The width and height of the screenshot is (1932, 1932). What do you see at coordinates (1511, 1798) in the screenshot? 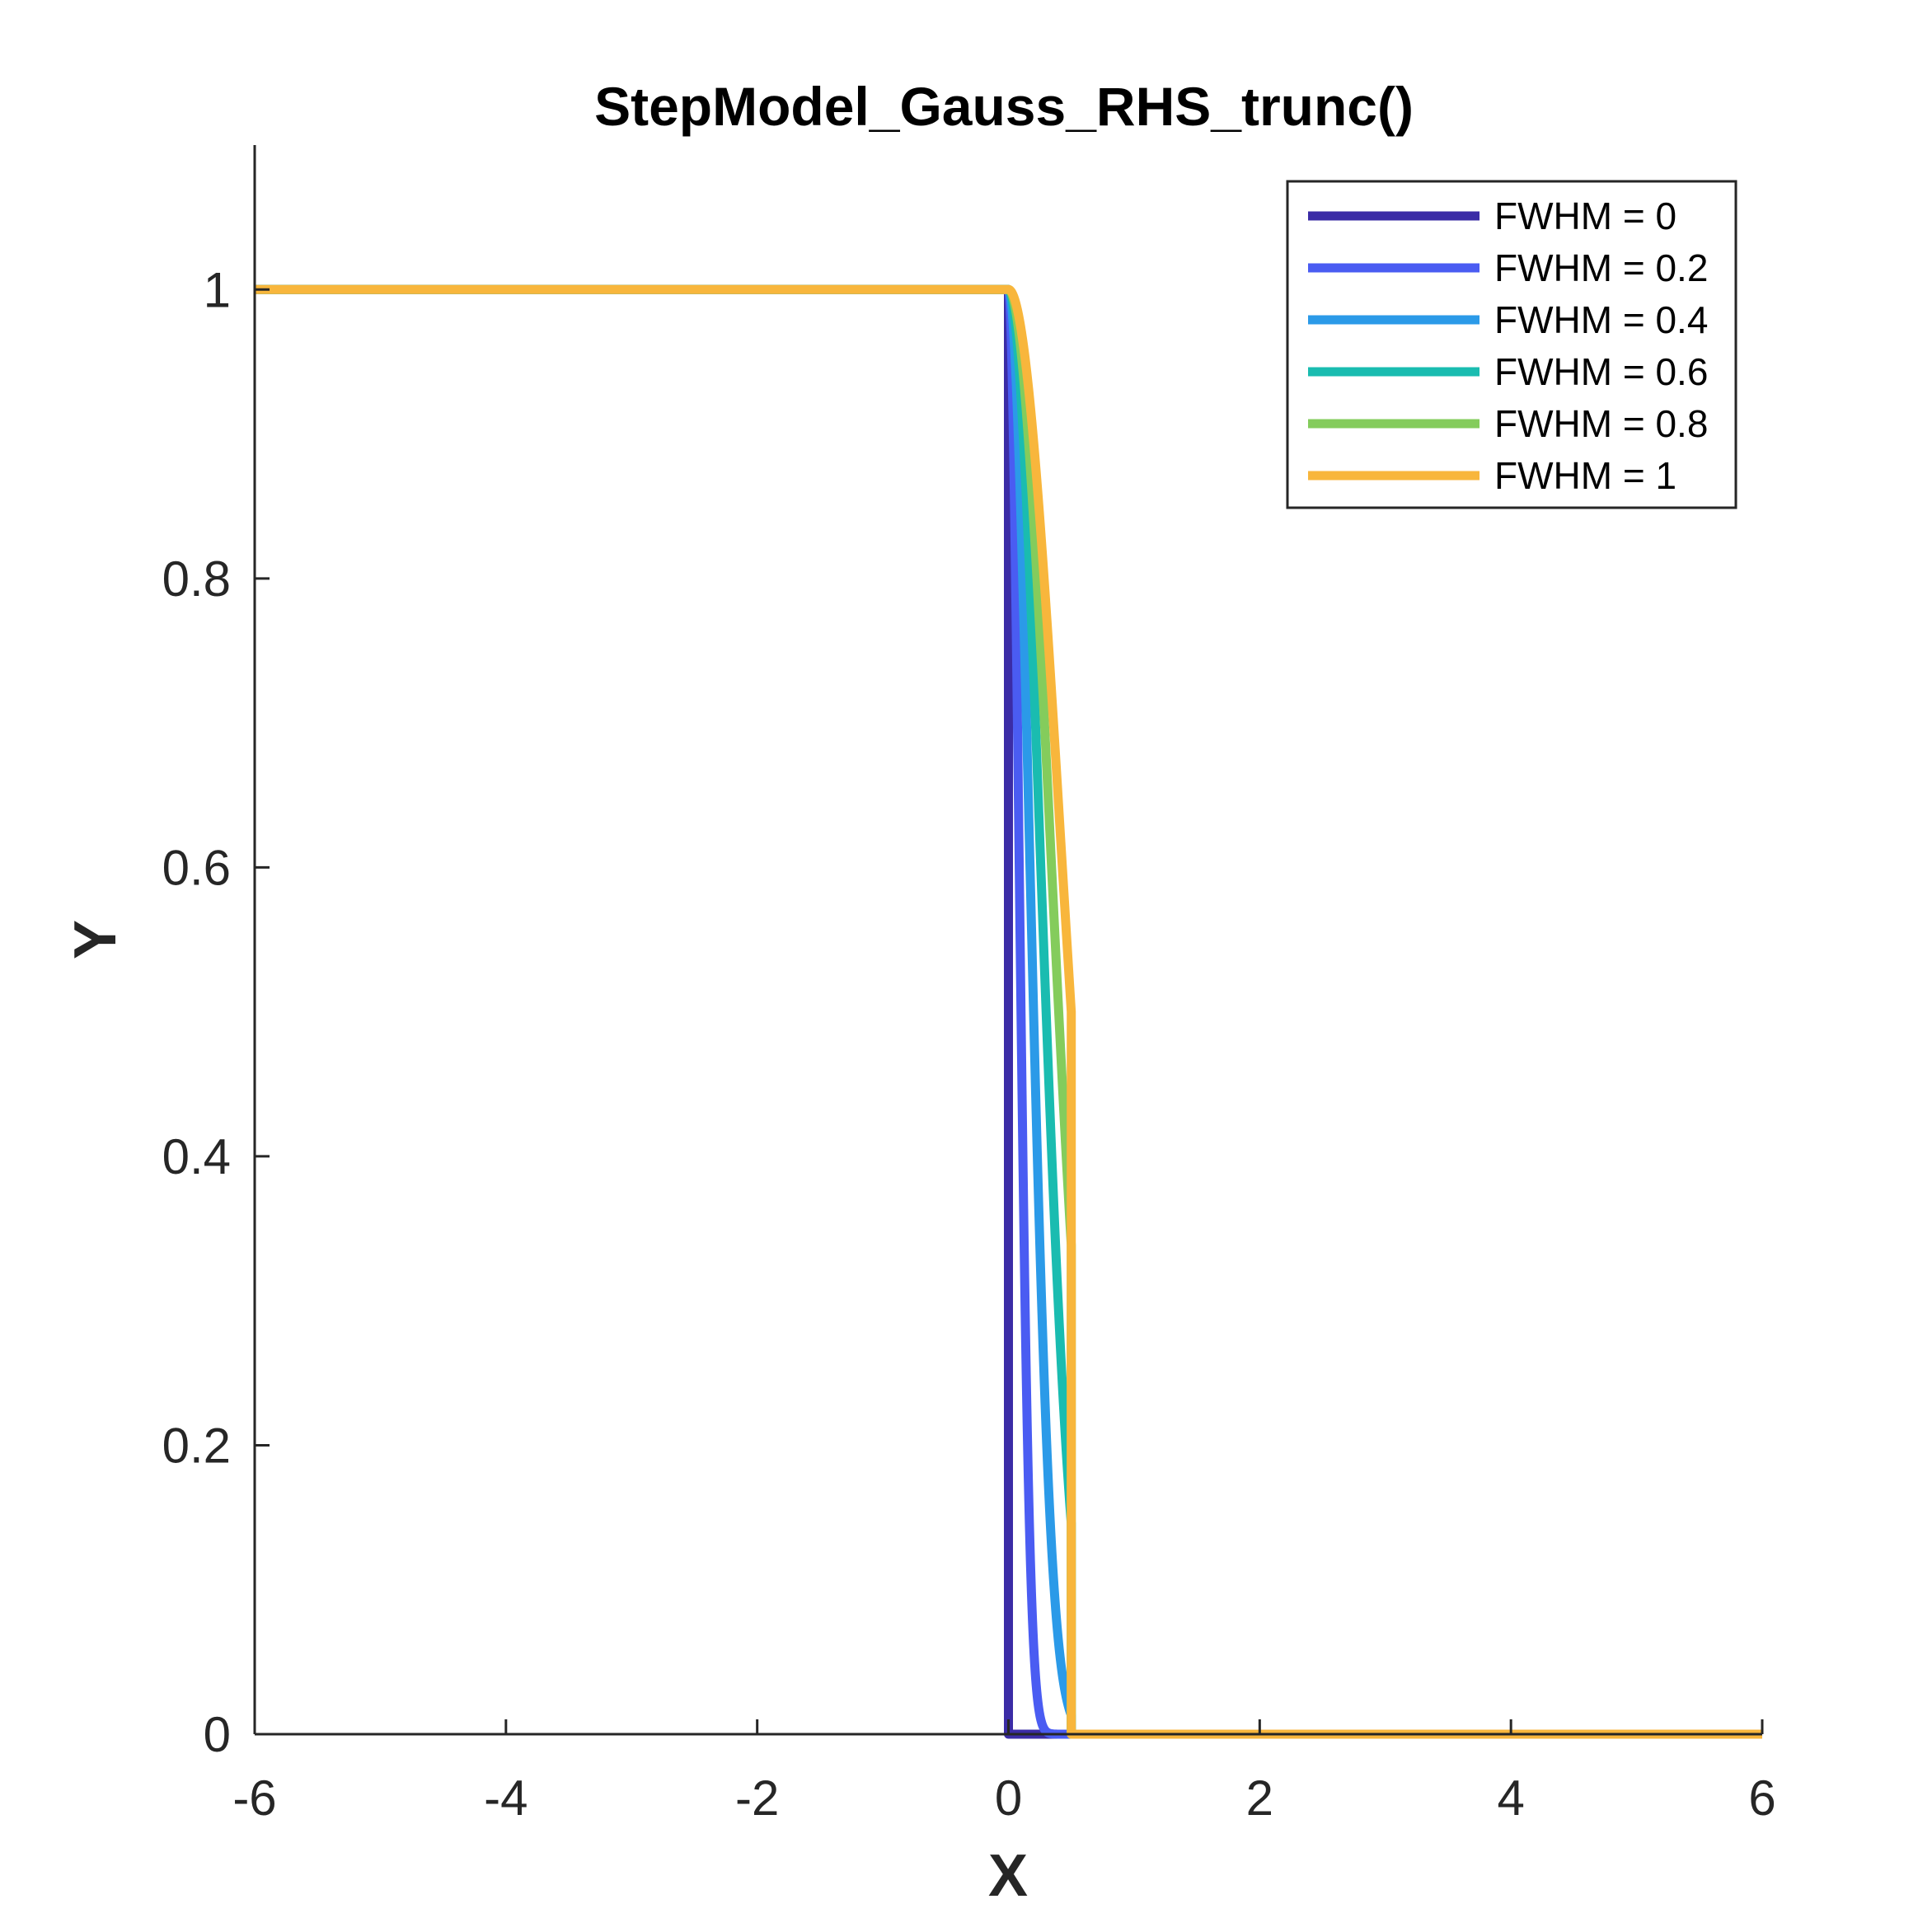
I see `x-tick-label: 4` at bounding box center [1511, 1798].